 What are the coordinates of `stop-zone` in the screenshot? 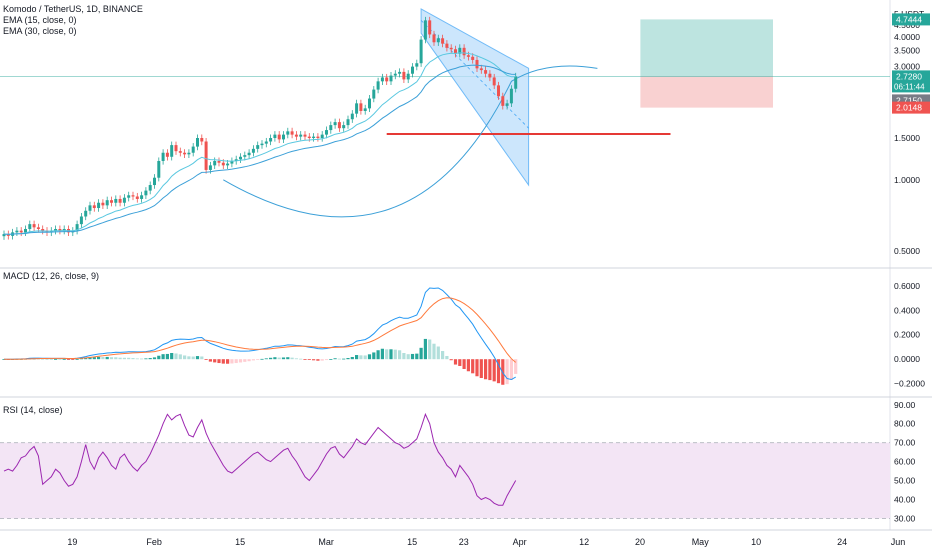 It's located at (706, 92).